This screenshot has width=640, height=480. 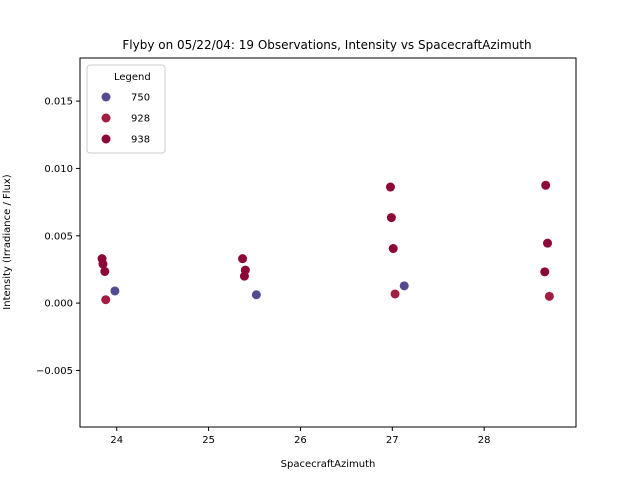 I want to click on x-tick-label: 27, so click(x=392, y=440).